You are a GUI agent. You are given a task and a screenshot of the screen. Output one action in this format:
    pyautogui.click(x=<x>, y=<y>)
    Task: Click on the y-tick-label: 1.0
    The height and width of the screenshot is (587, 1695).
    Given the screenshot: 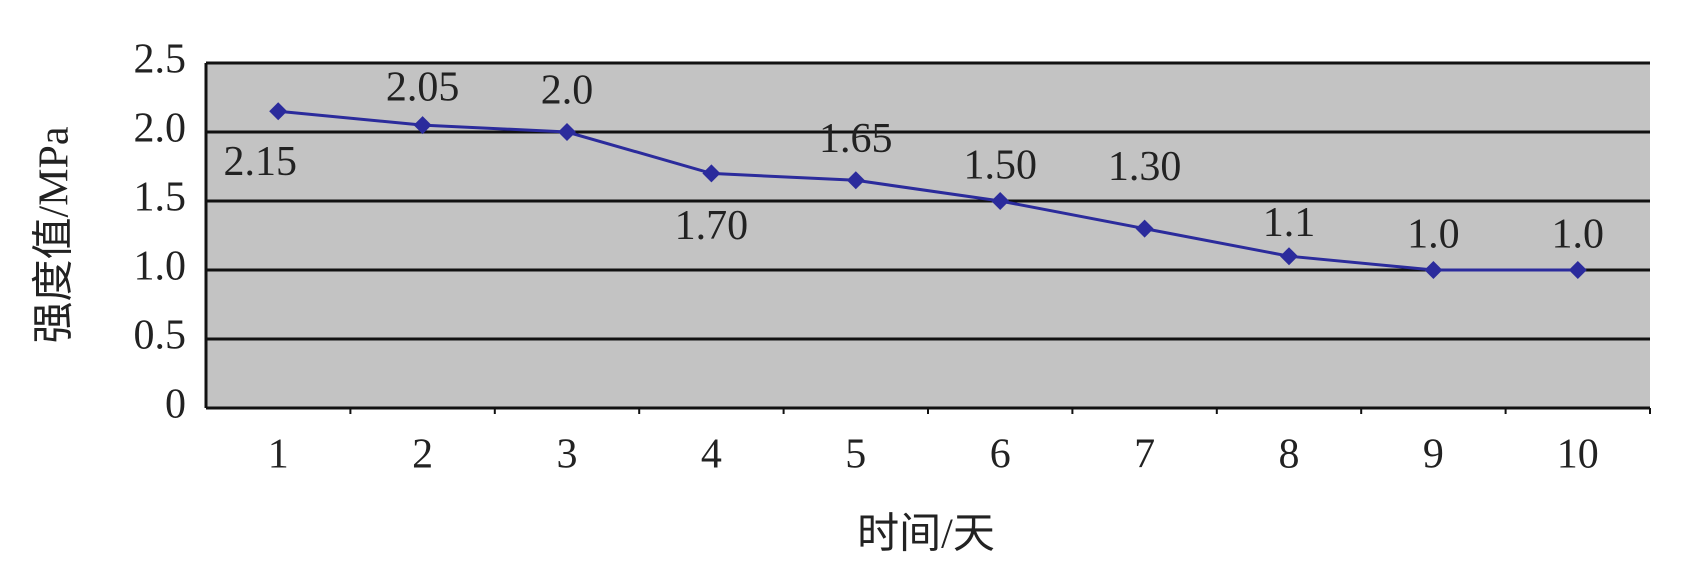 What is the action you would take?
    pyautogui.click(x=160, y=267)
    